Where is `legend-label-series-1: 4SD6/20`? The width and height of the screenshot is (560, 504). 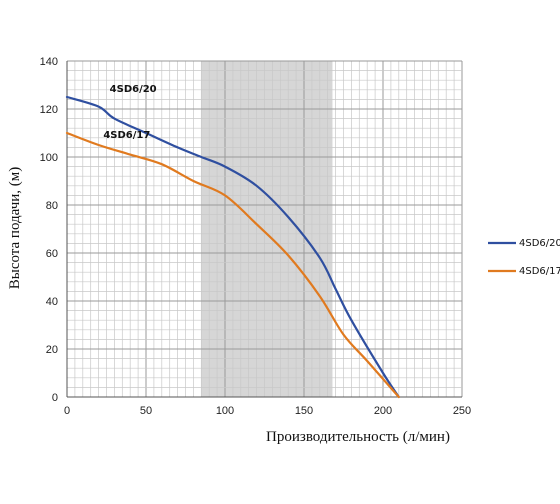 legend-label-series-1: 4SD6/20 is located at coordinates (539, 243).